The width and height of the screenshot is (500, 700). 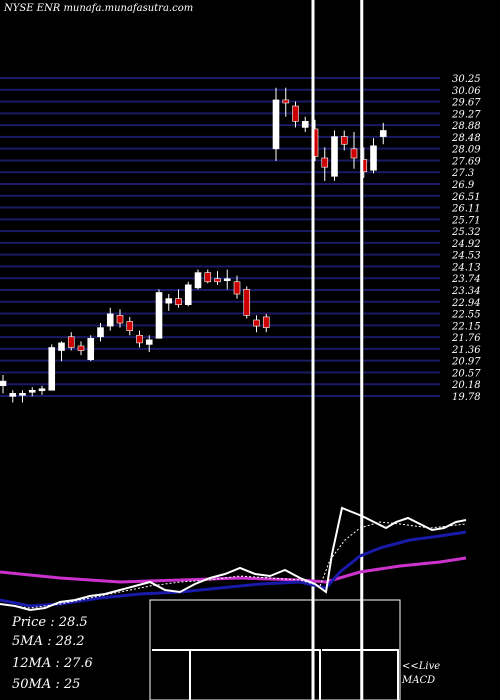 What do you see at coordinates (337, 350) in the screenshot?
I see `marker-lines` at bounding box center [337, 350].